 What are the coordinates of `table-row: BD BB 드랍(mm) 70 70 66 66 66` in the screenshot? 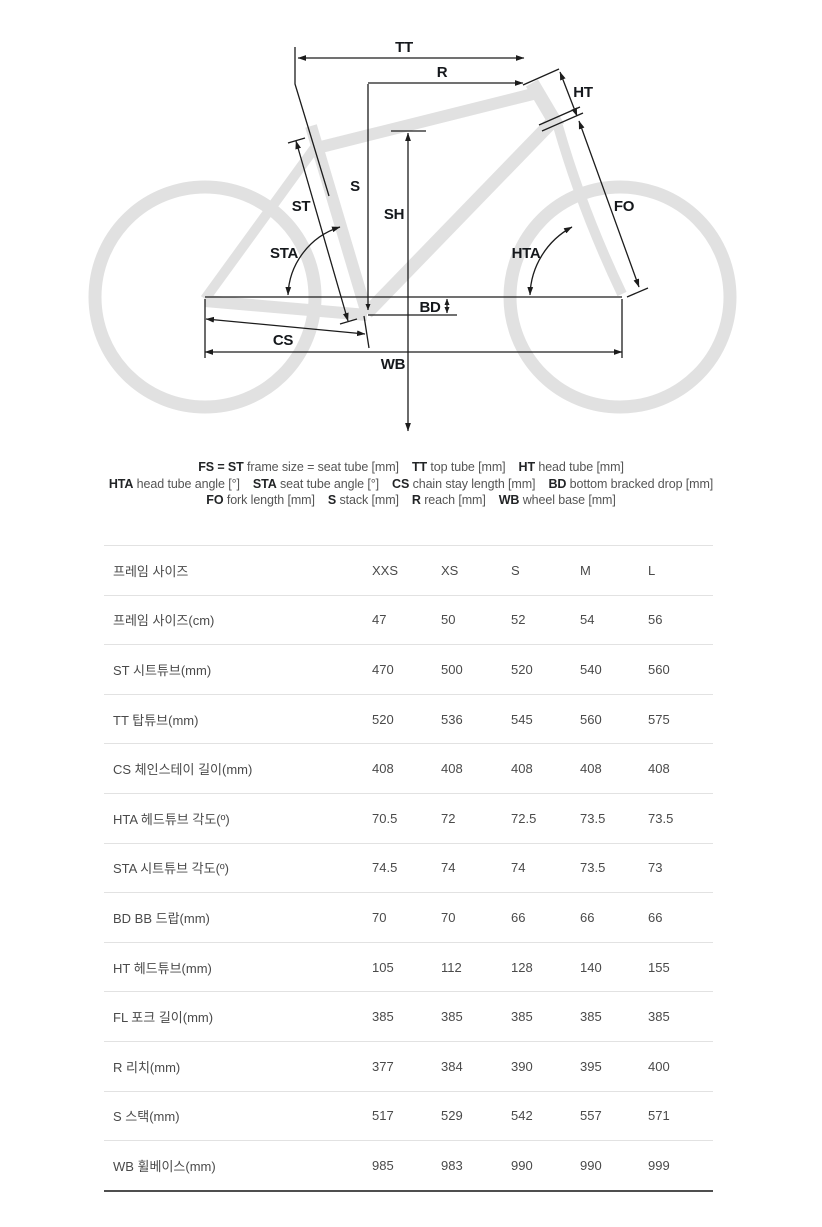 It's located at (408, 917).